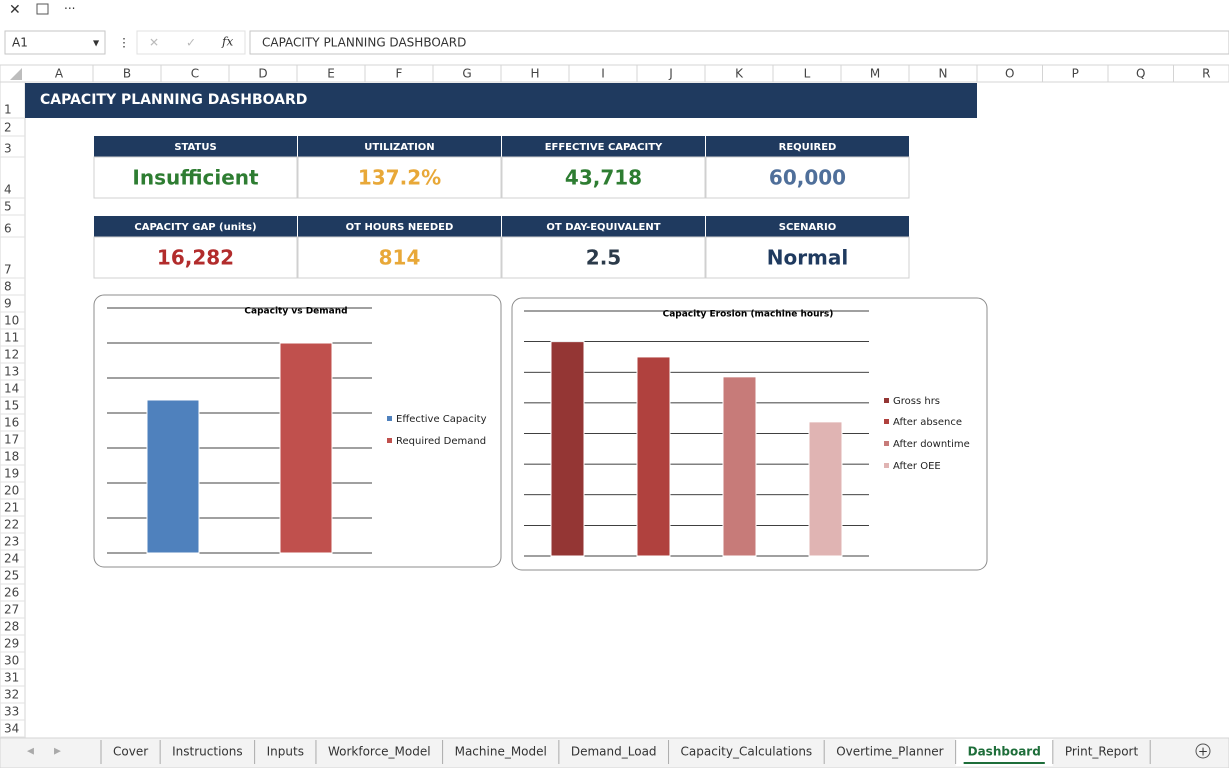  I want to click on select-all, so click(16, 74).